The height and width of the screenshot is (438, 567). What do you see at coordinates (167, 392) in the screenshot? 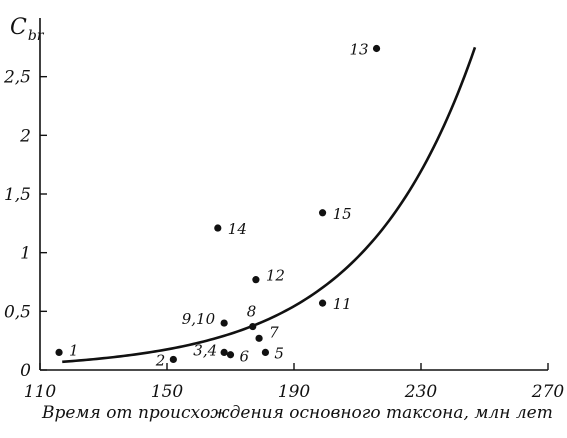
I see `x-tick-label: 150` at bounding box center [167, 392].